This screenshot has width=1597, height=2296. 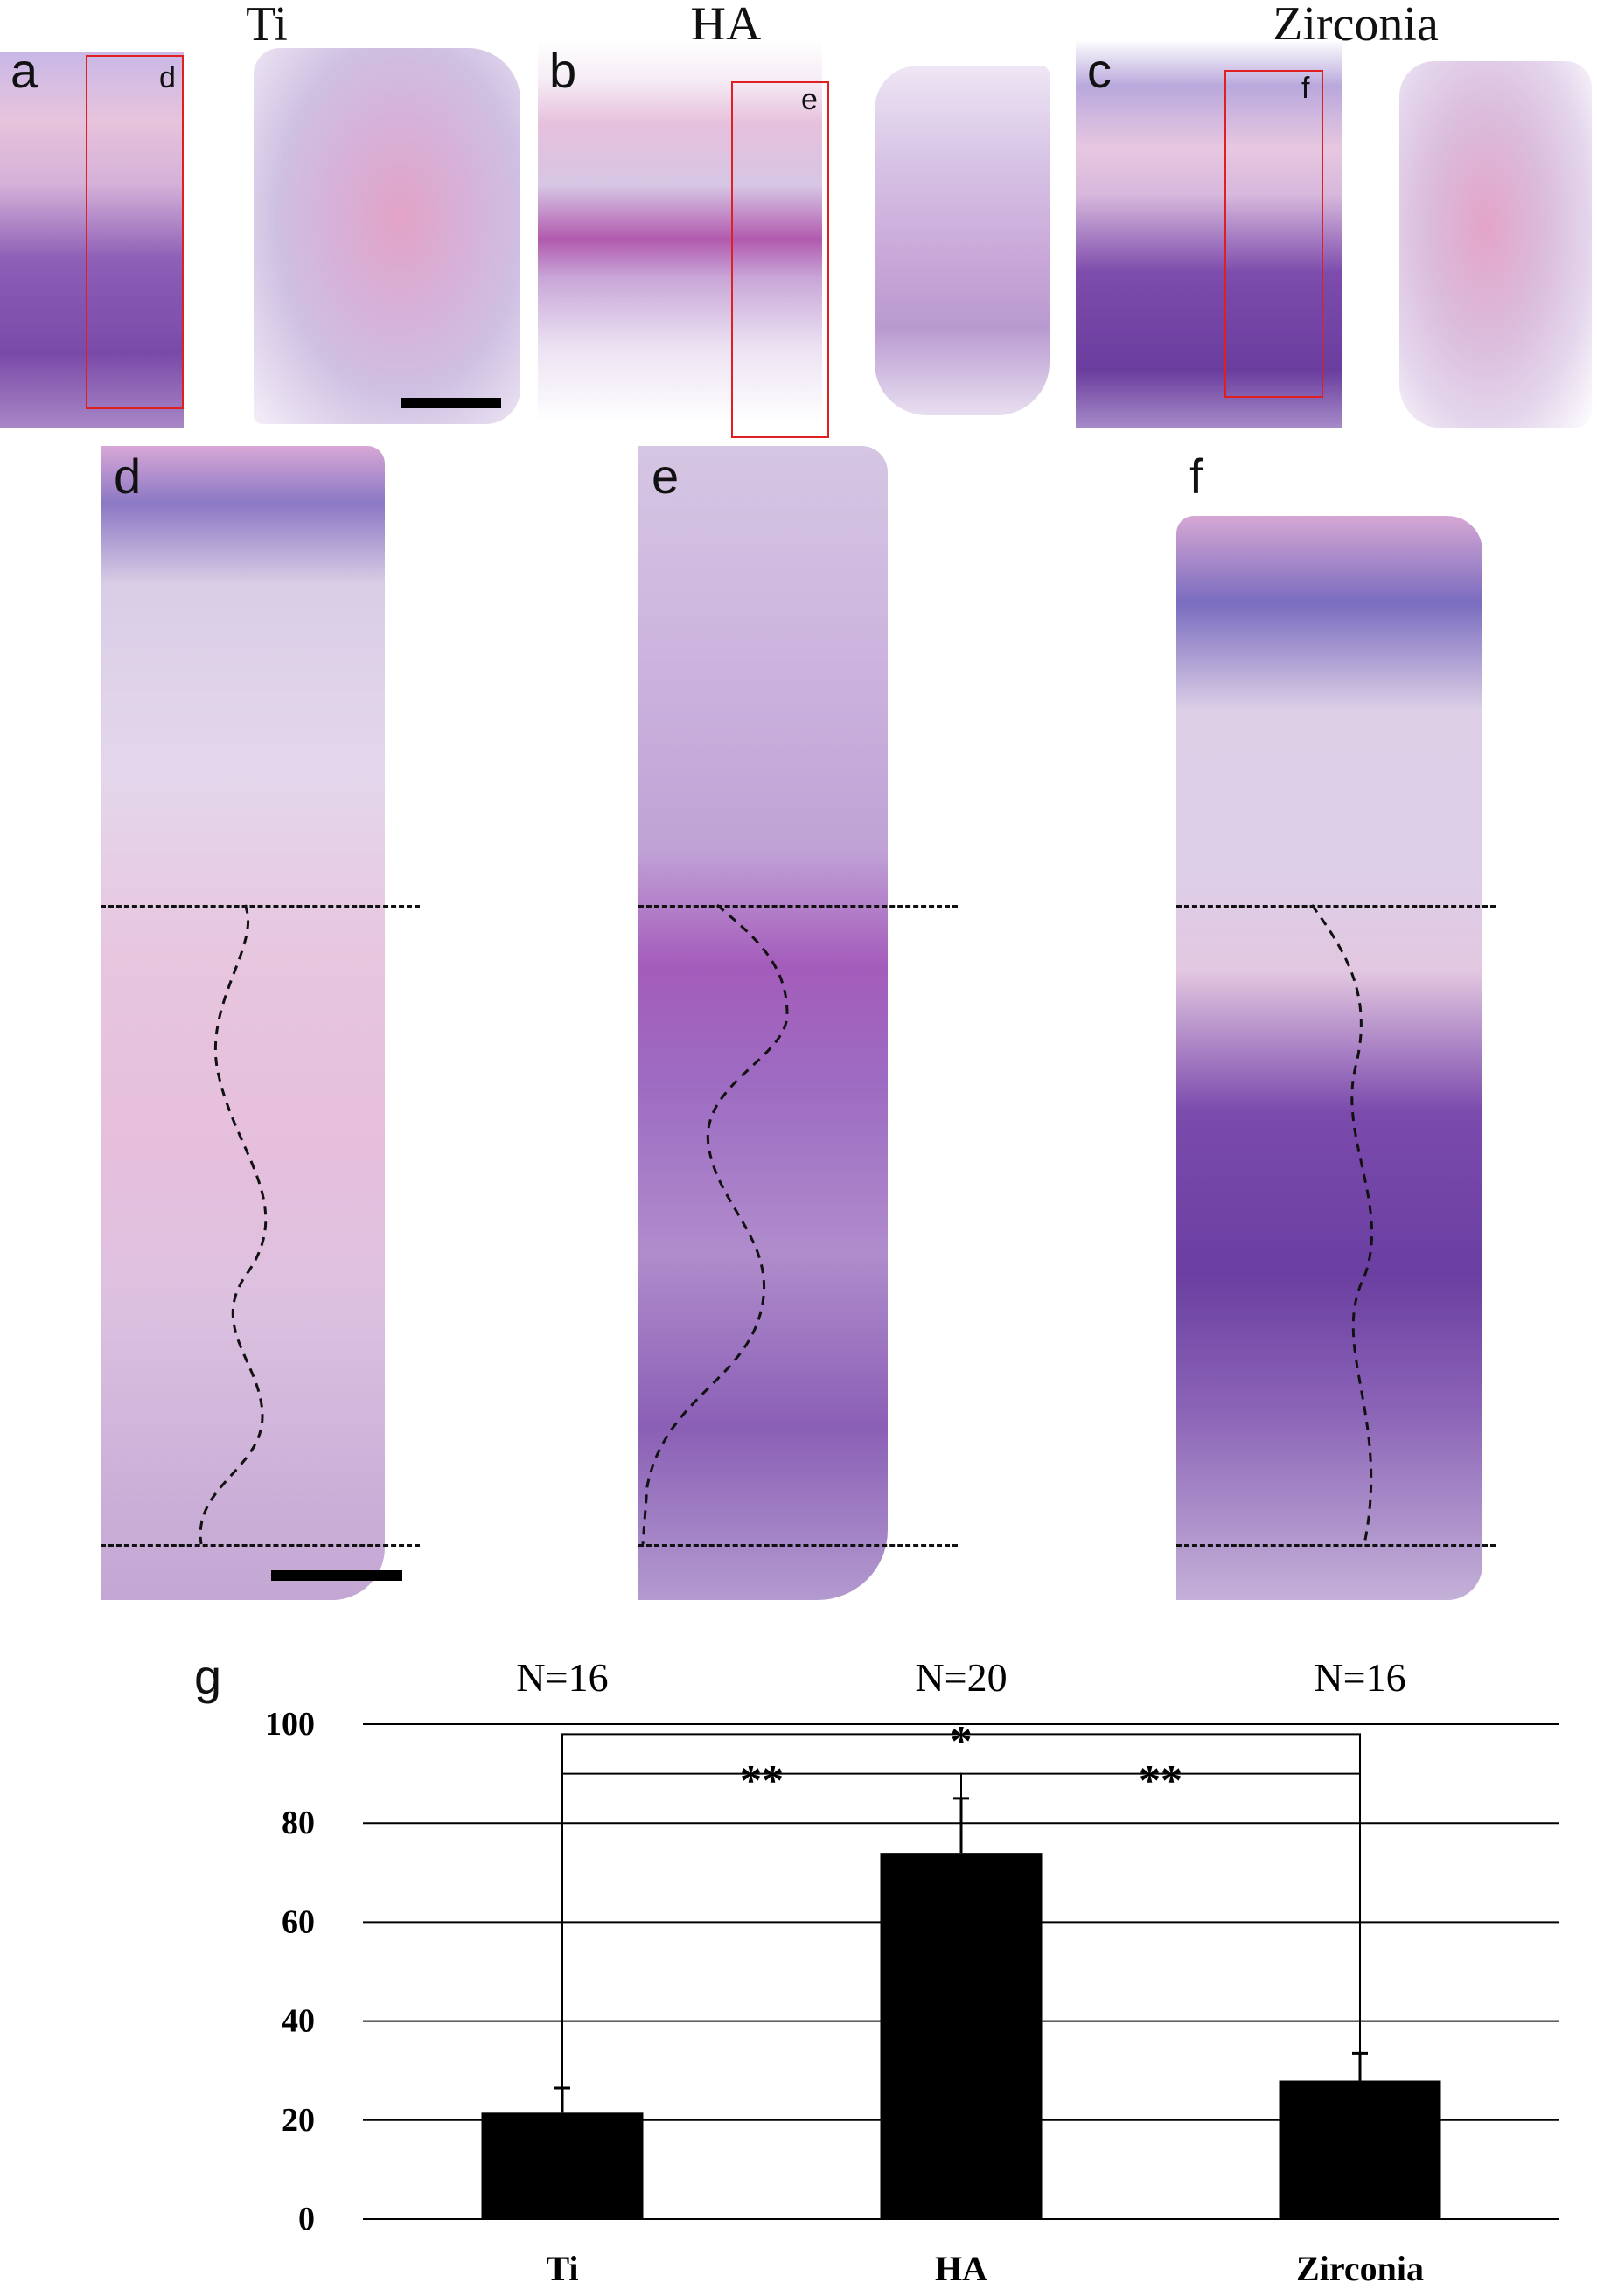 What do you see at coordinates (1359, 1677) in the screenshot?
I see `n-label-zirconia: N=16` at bounding box center [1359, 1677].